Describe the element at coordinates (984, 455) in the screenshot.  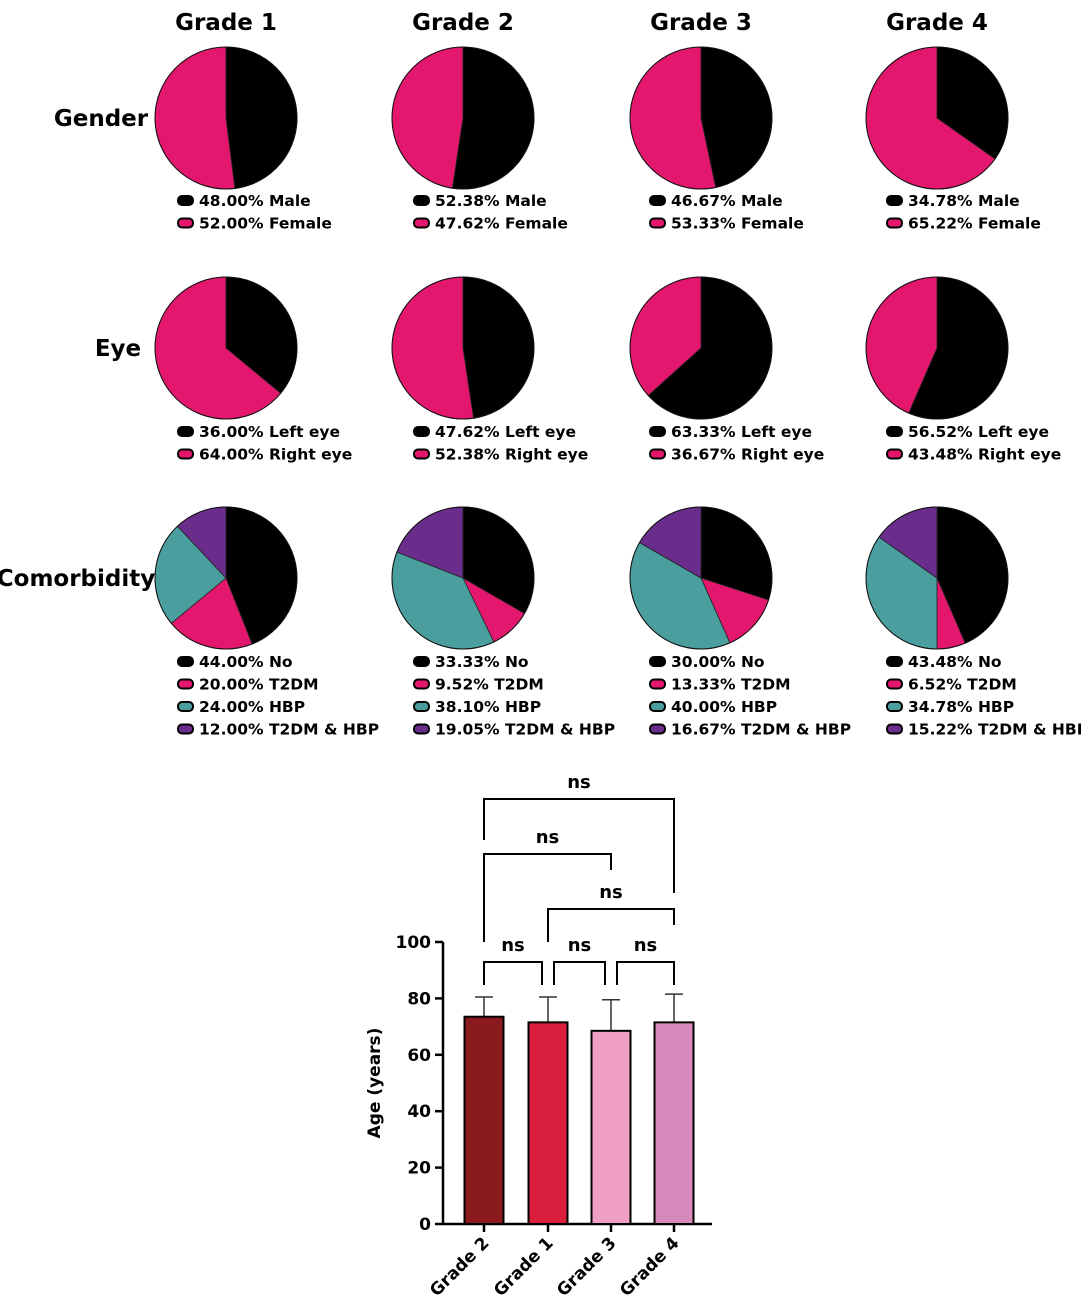
I see `legend-label: 43.48% Right eye` at that location.